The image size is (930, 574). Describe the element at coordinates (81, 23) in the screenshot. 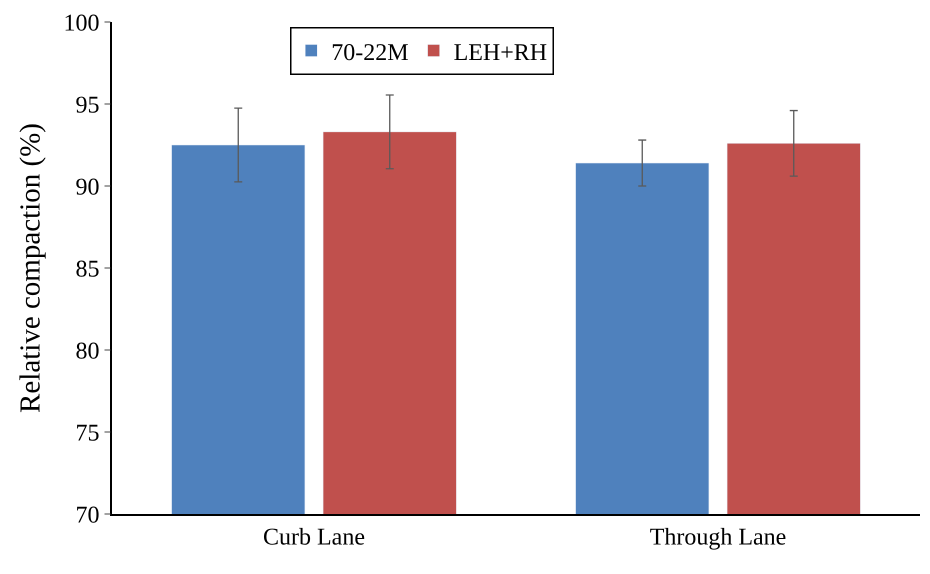

I see `y-tick-label: 100` at that location.